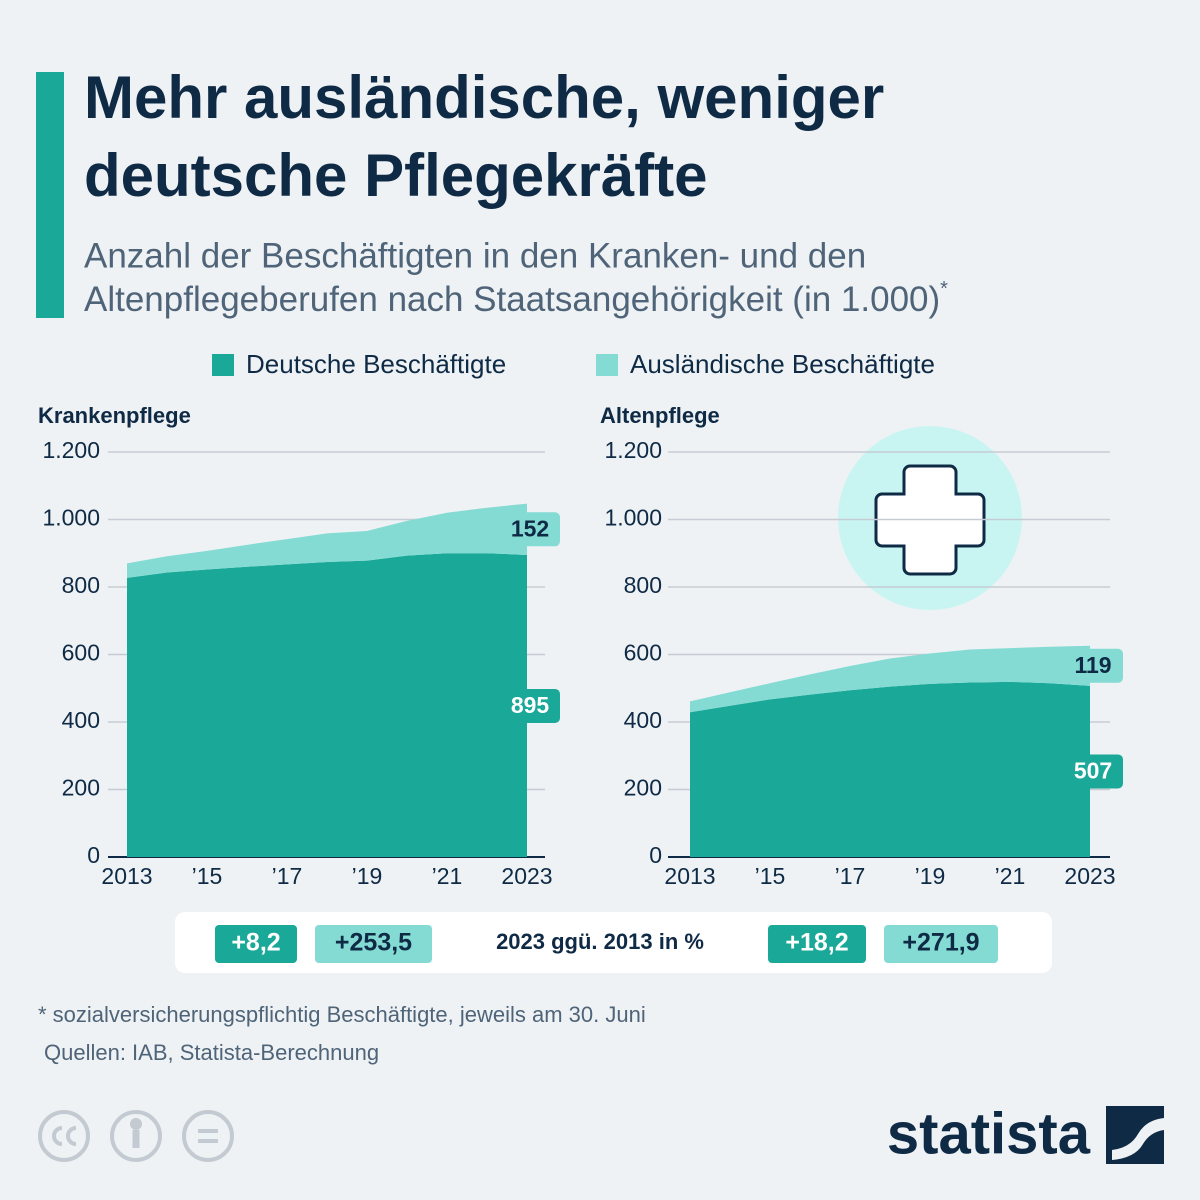 This screenshot has width=1200, height=1200. I want to click on icon-cc, so click(64, 1136).